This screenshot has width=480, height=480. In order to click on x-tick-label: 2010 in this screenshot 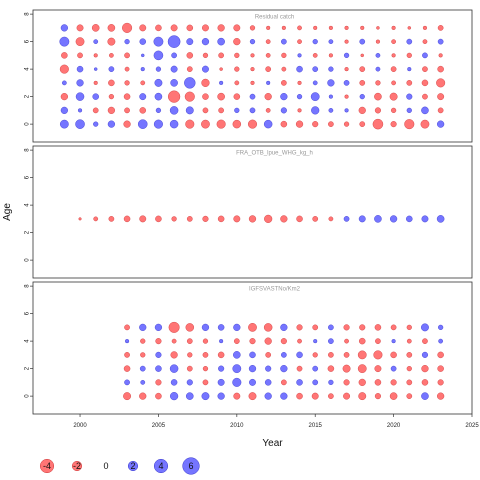, I will do `click(237, 426)`.